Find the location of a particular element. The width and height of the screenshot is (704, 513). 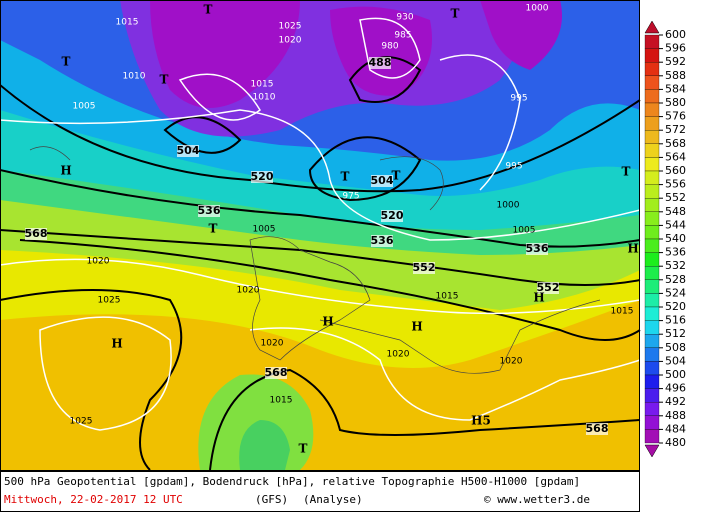

footer-box is located at coordinates (320, 491).